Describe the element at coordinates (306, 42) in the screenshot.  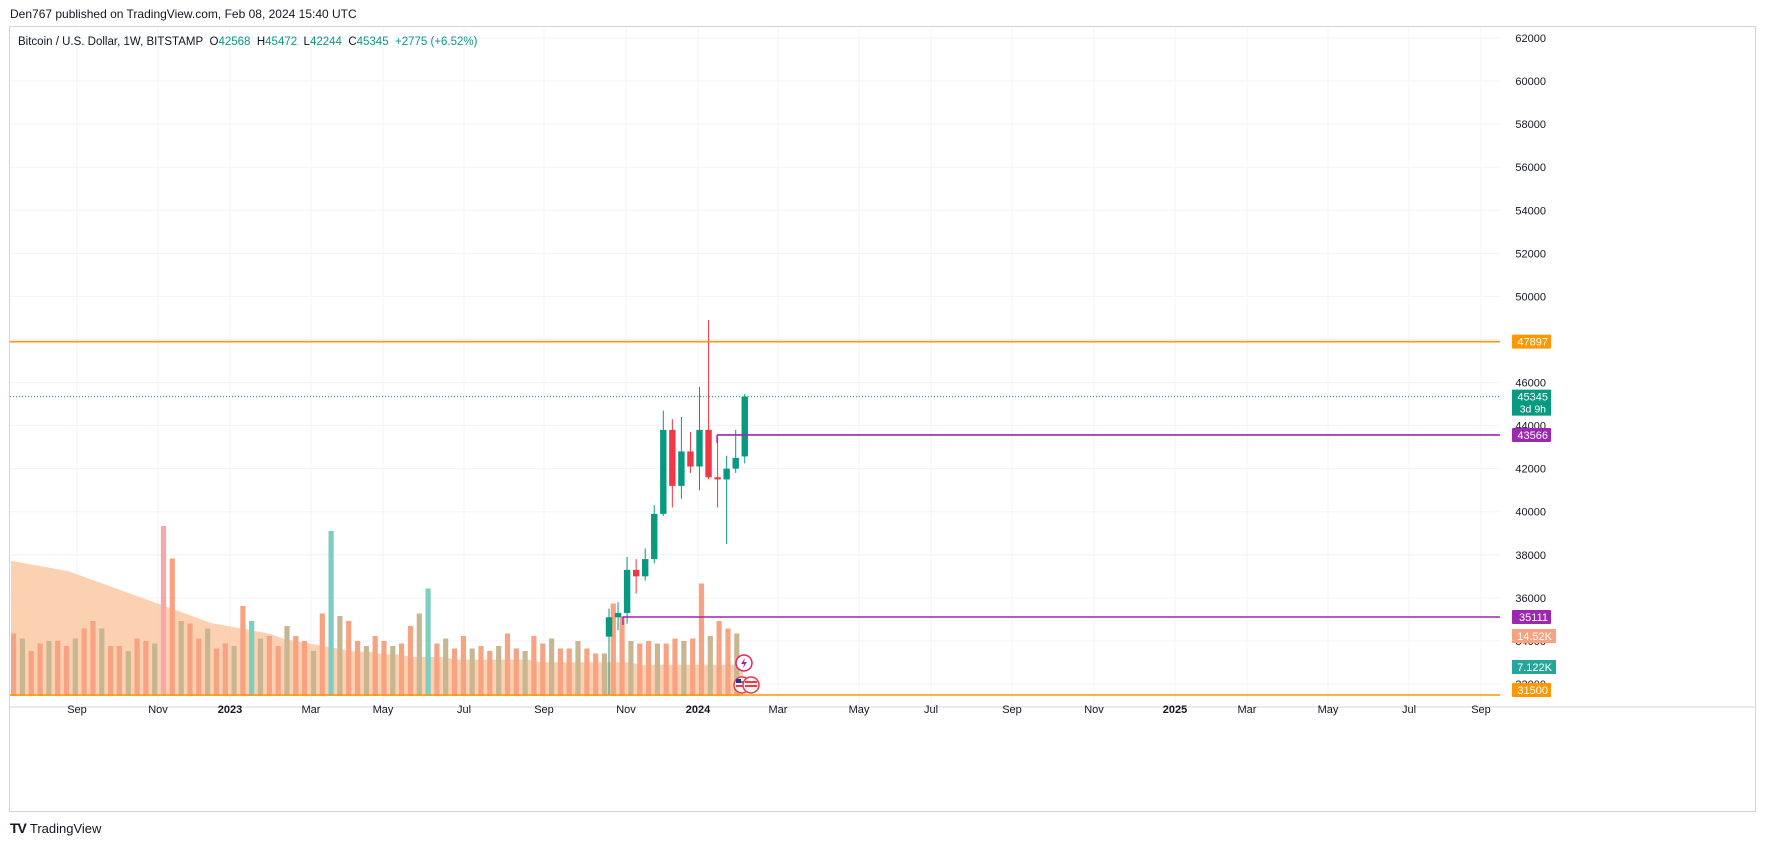
I see `legend-low-key: L` at that location.